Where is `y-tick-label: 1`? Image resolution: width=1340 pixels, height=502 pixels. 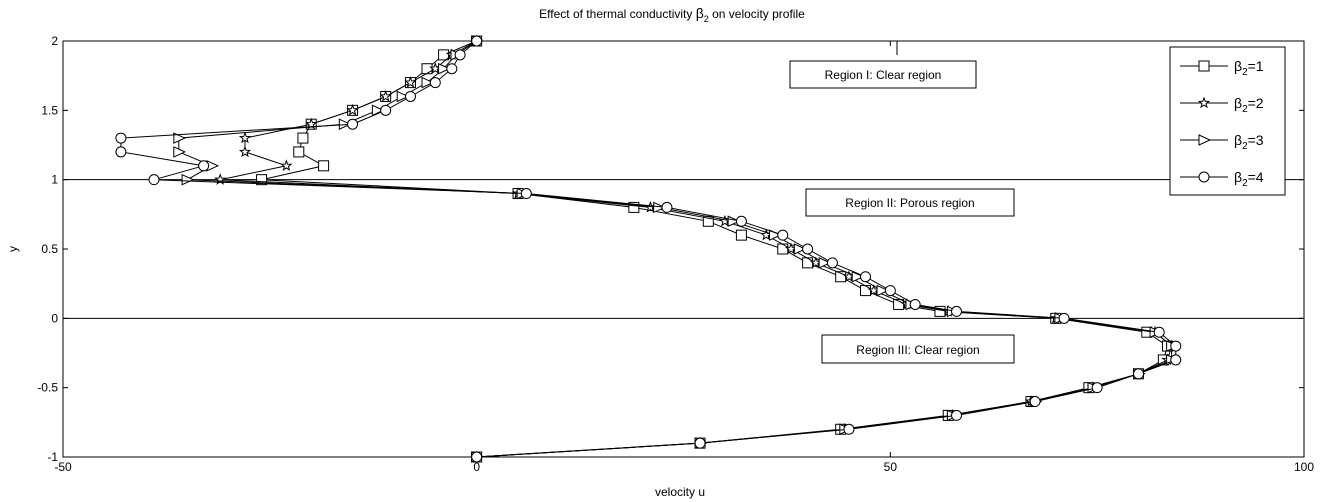 y-tick-label: 1 is located at coordinates (54, 180).